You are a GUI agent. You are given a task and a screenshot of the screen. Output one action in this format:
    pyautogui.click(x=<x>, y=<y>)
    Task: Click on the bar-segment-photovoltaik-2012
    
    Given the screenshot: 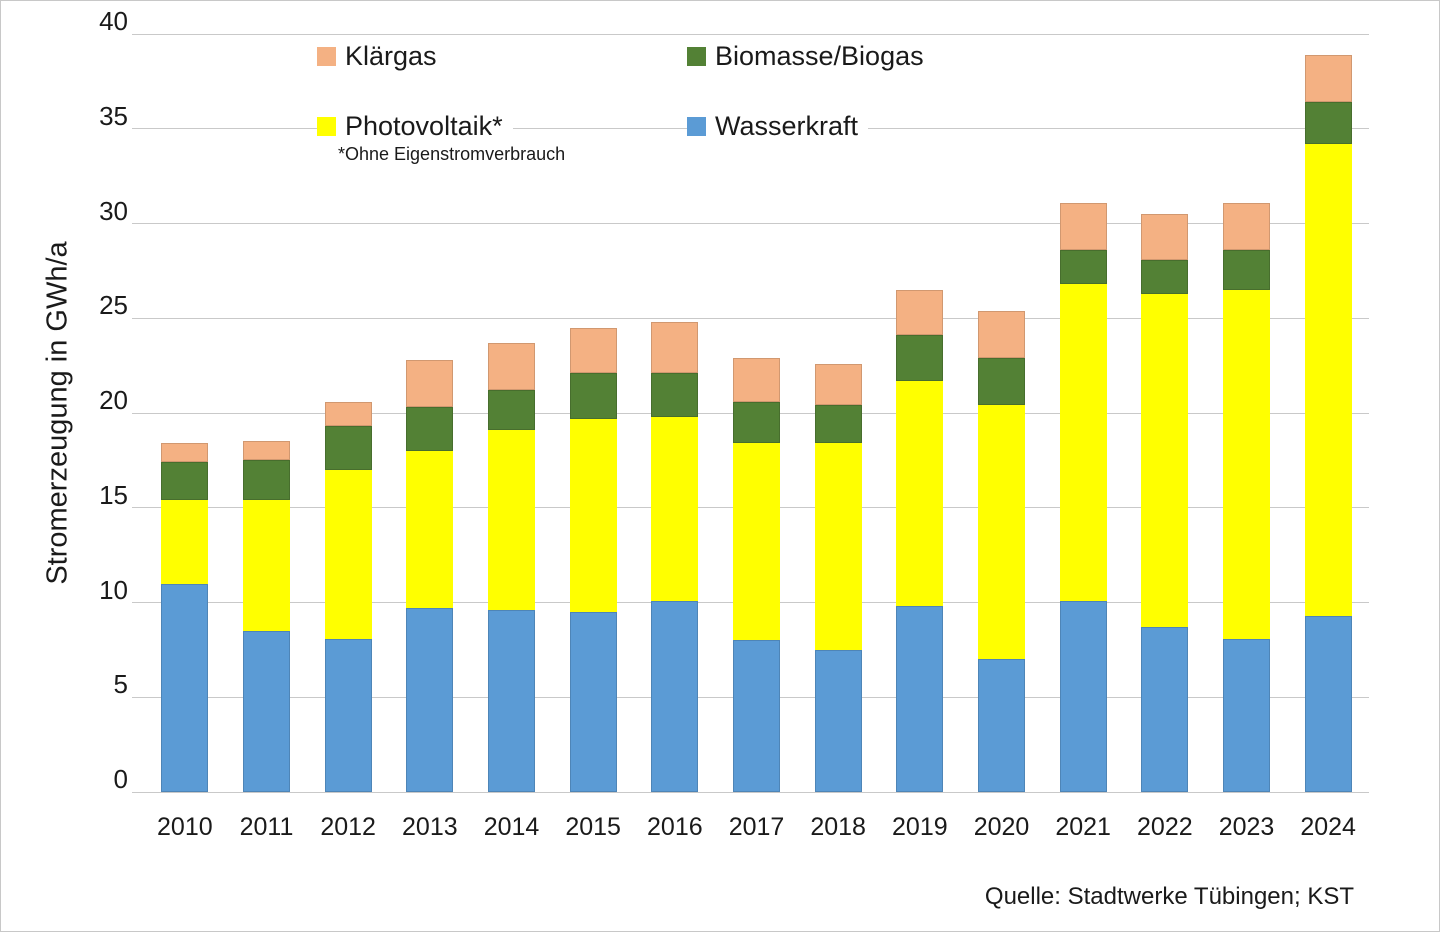 What is the action you would take?
    pyautogui.click(x=348, y=554)
    